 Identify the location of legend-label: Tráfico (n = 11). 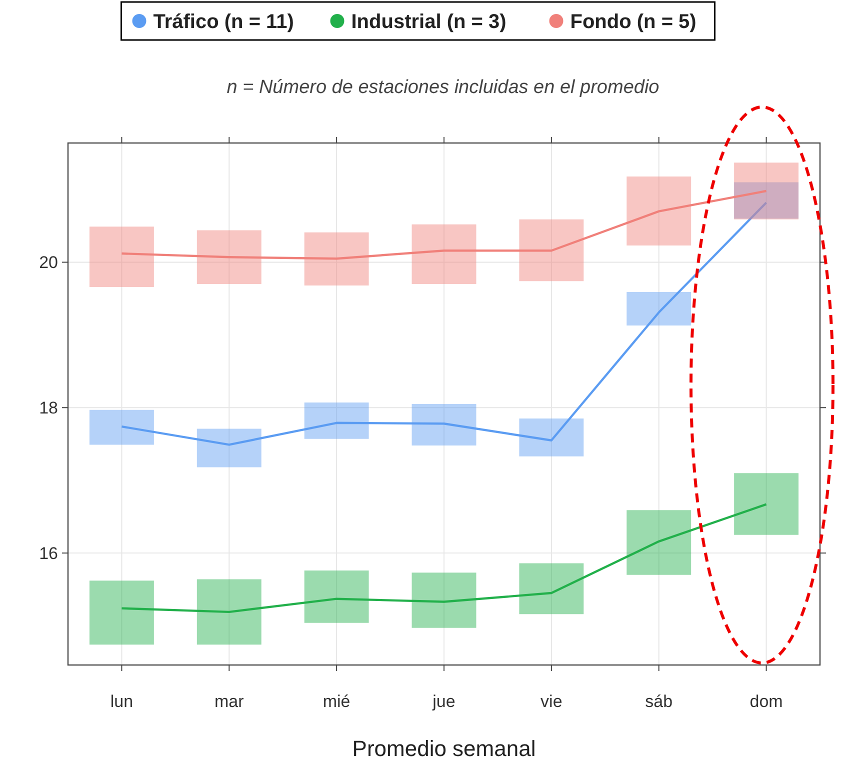
(223, 22).